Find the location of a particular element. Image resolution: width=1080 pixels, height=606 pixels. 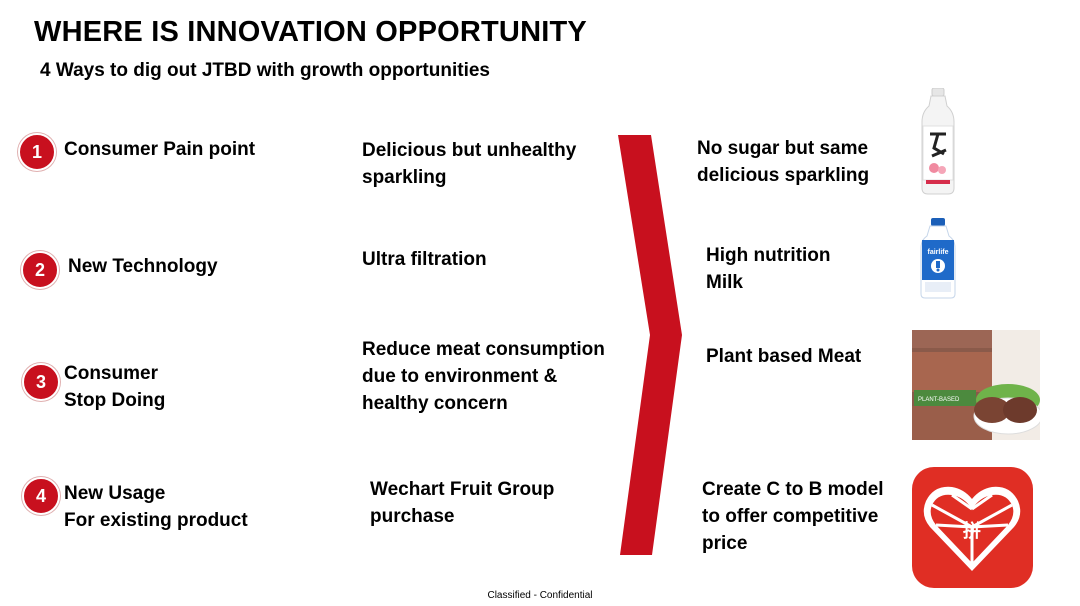

plant-based-meat-image: PLANT-BASED is located at coordinates (976, 385).